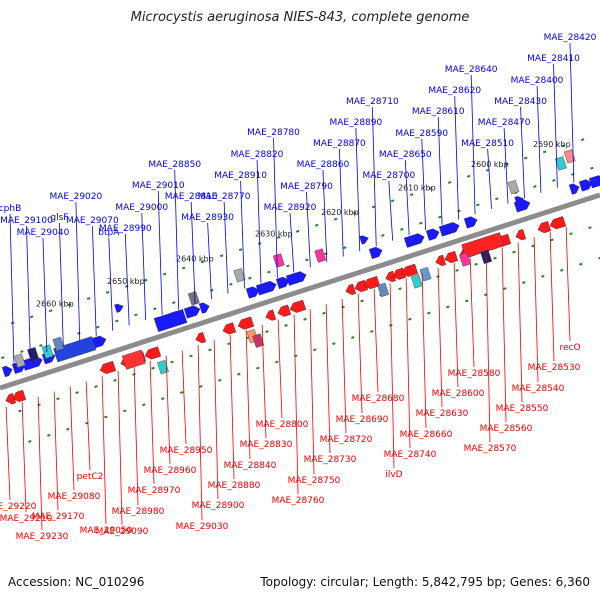 This screenshot has height=600, width=600. Describe the element at coordinates (426, 435) in the screenshot. I see `reverse-gene-label: MAE_28660` at that location.